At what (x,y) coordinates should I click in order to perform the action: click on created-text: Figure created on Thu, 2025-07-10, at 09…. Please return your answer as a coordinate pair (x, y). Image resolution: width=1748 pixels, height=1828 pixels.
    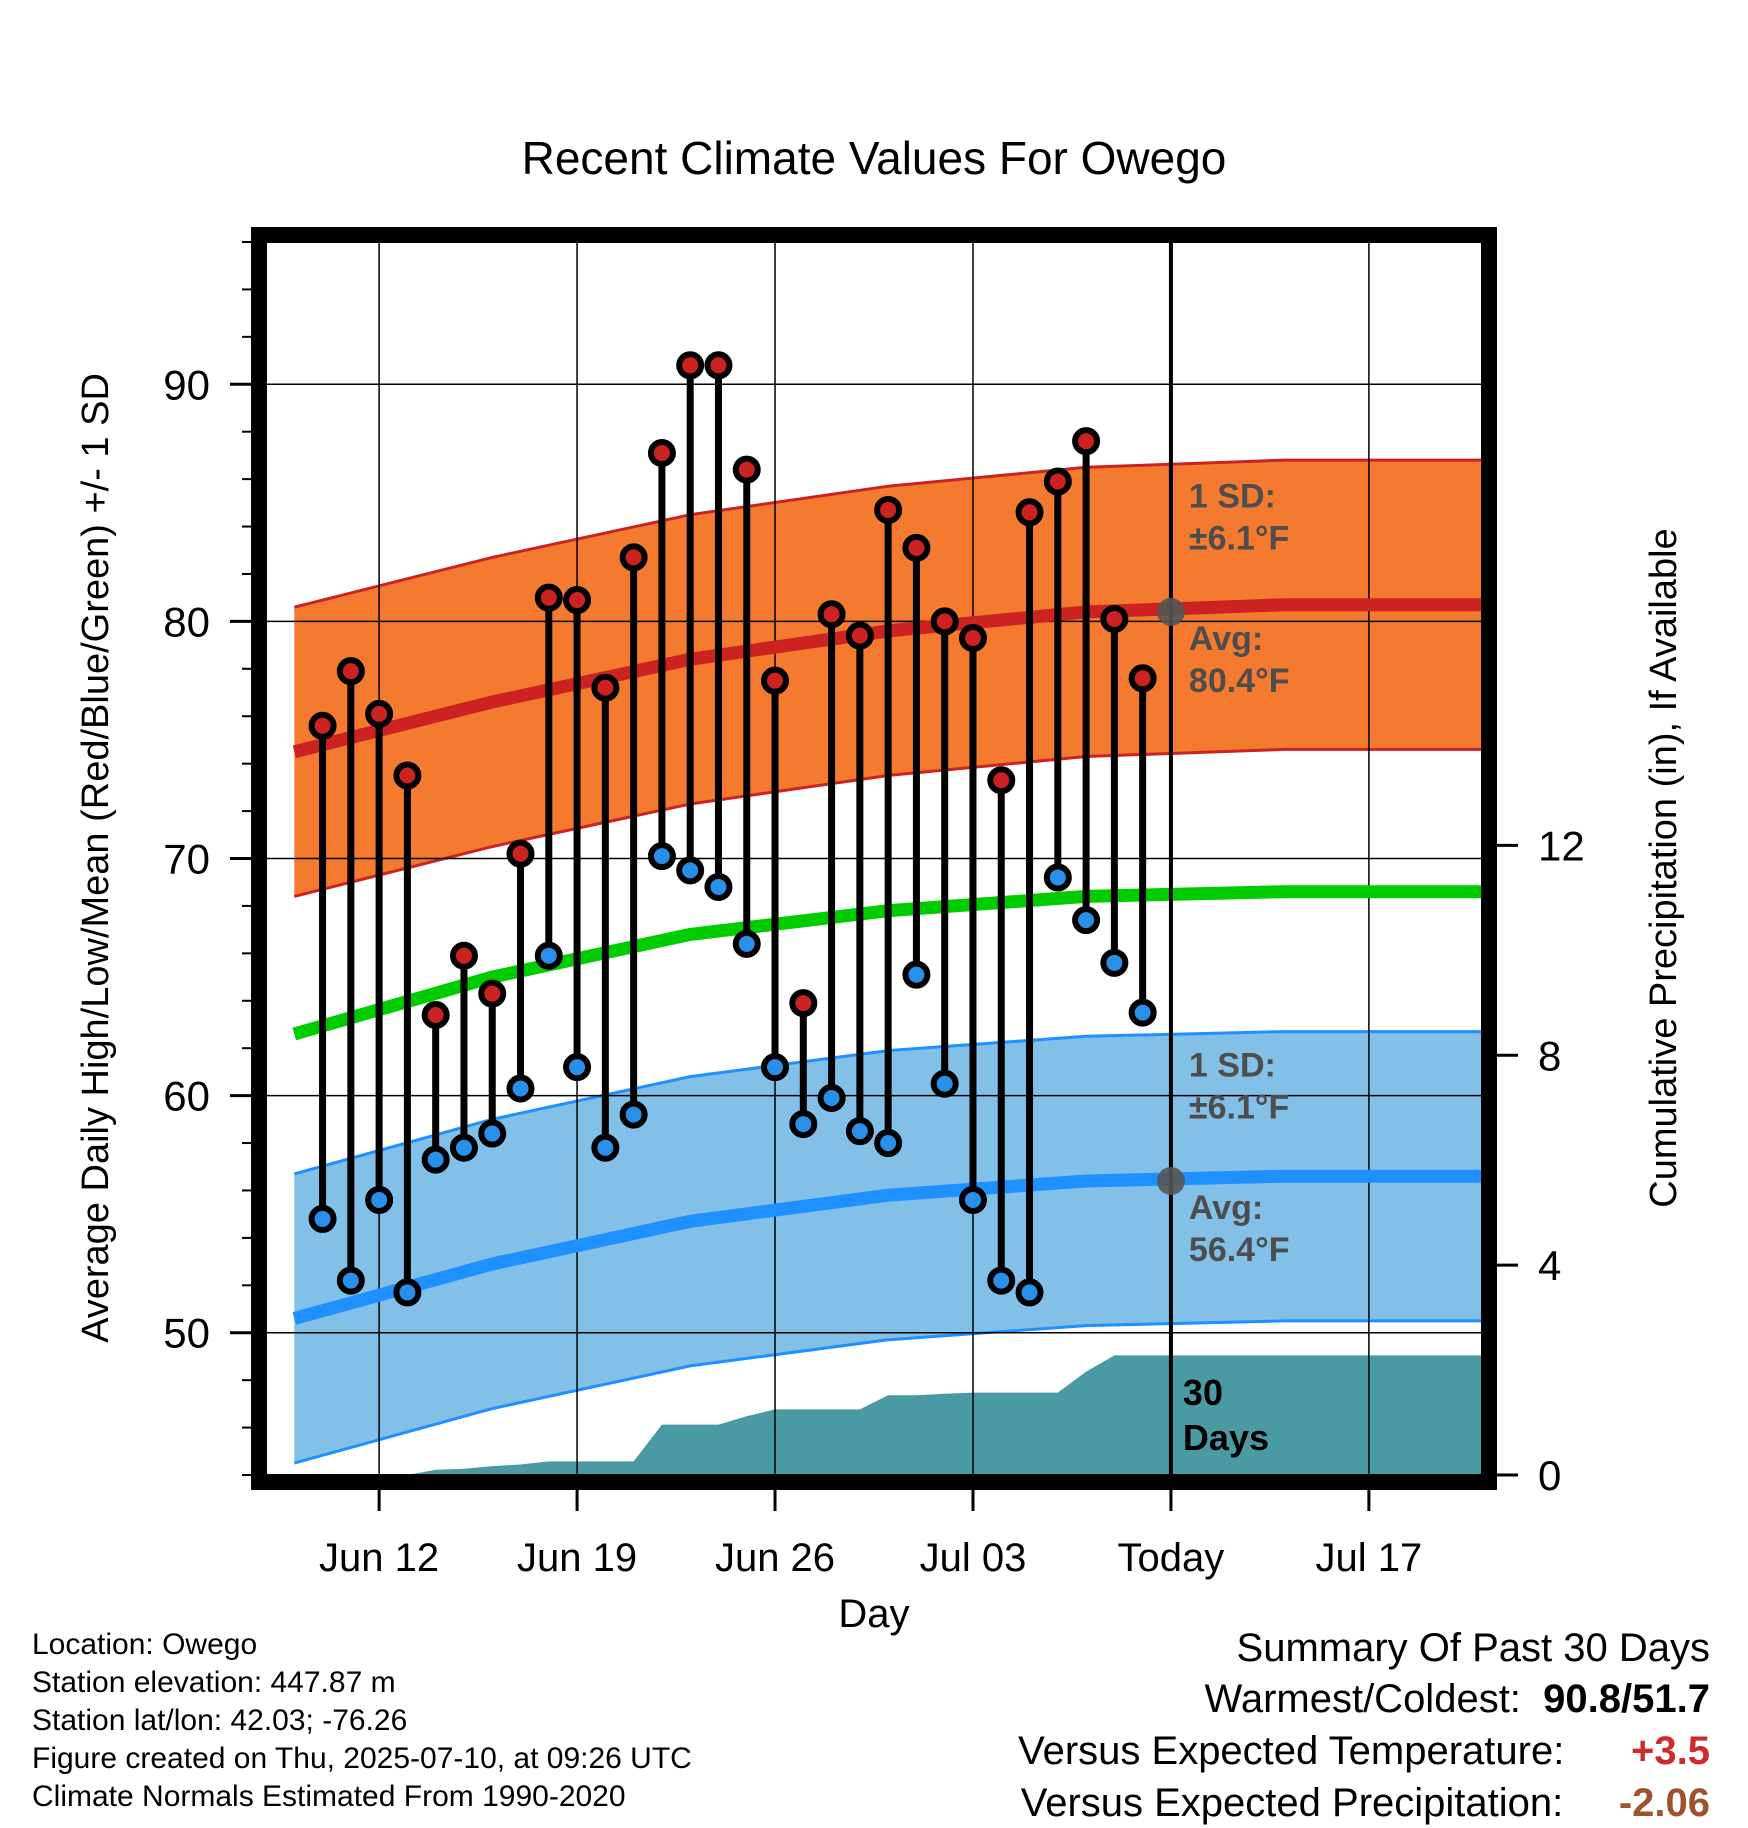
    Looking at the image, I should click on (362, 1758).